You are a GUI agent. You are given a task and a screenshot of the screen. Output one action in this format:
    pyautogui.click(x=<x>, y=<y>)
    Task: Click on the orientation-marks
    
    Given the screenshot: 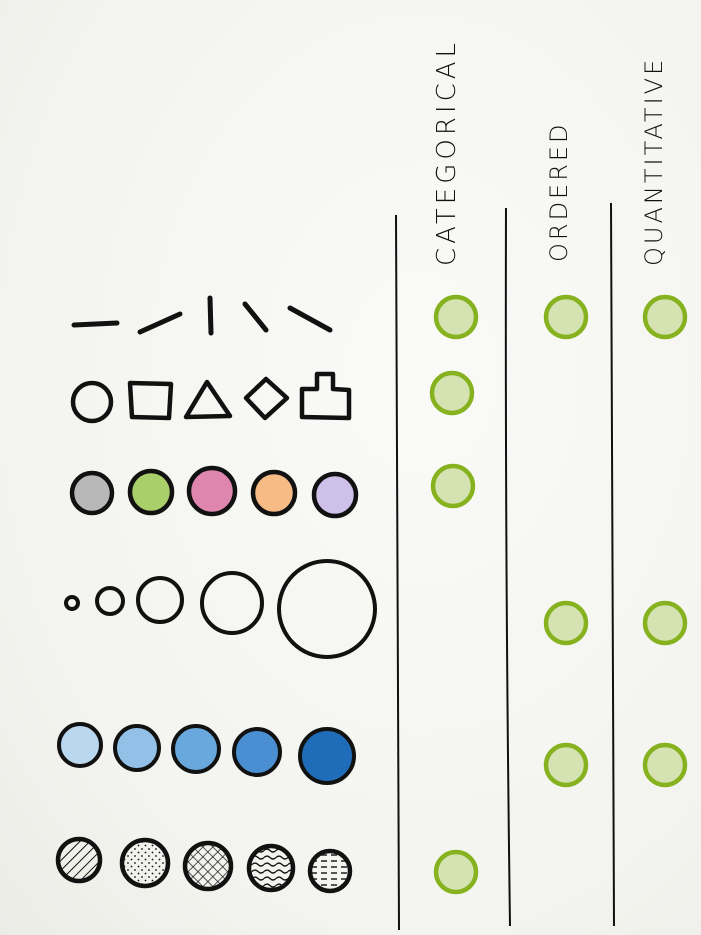 What is the action you would take?
    pyautogui.click(x=202, y=315)
    